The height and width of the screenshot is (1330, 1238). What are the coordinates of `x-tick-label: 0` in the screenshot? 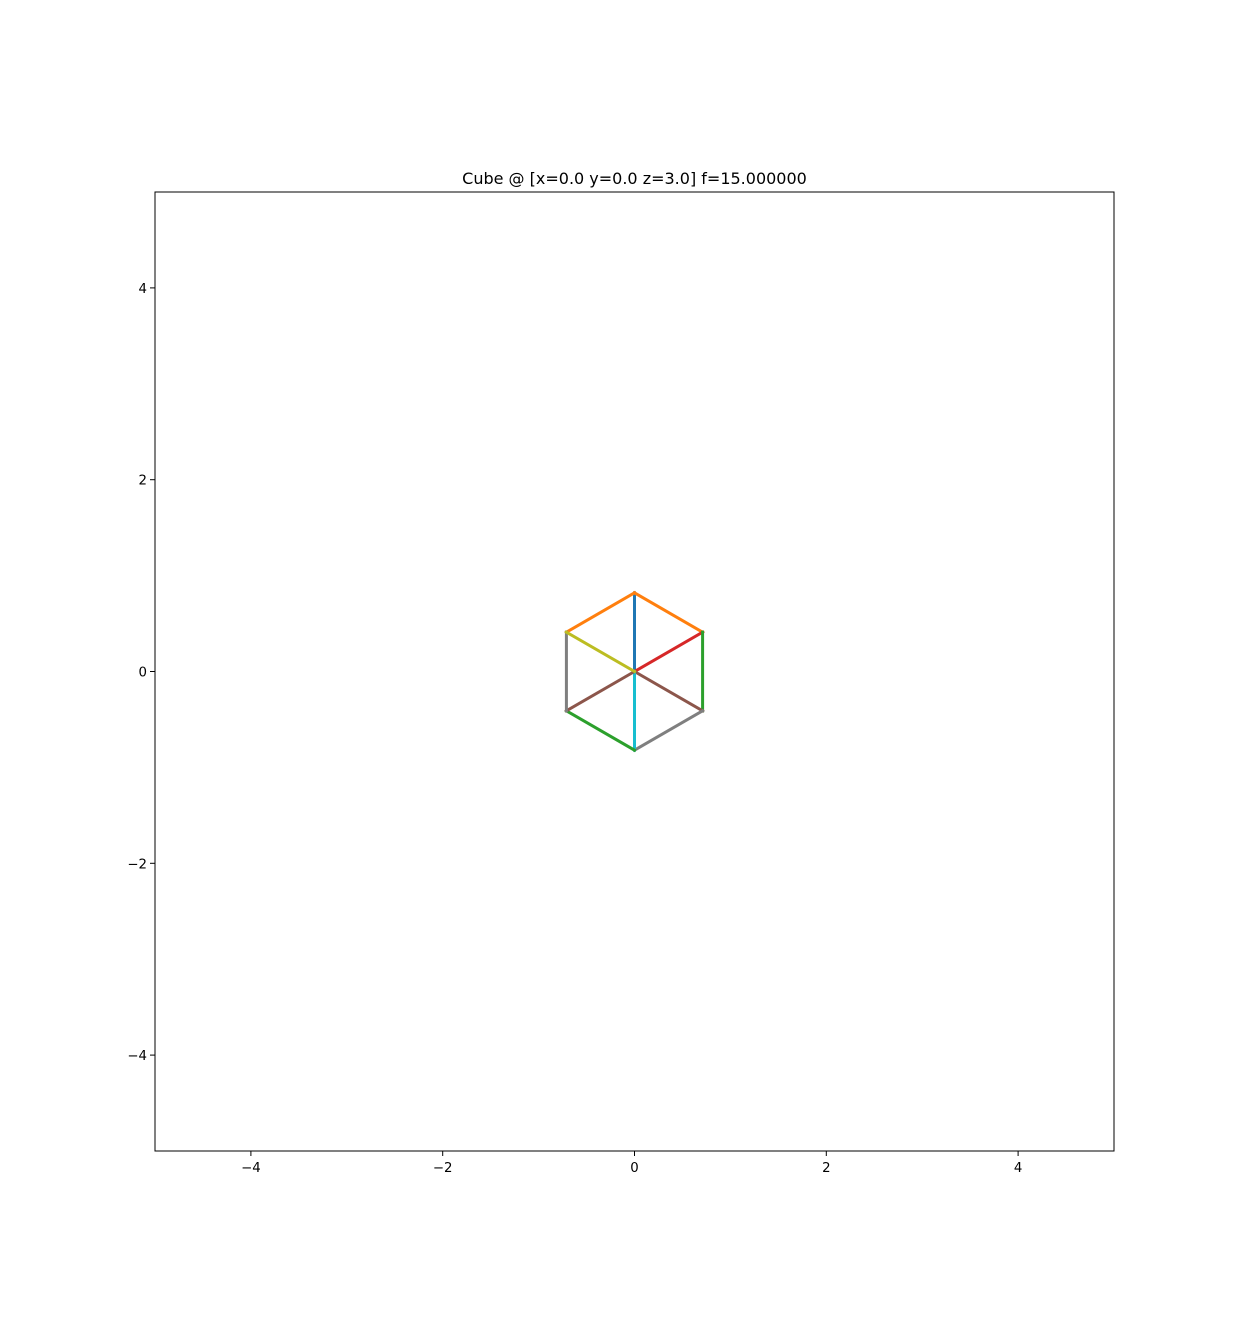 It's located at (634, 1168).